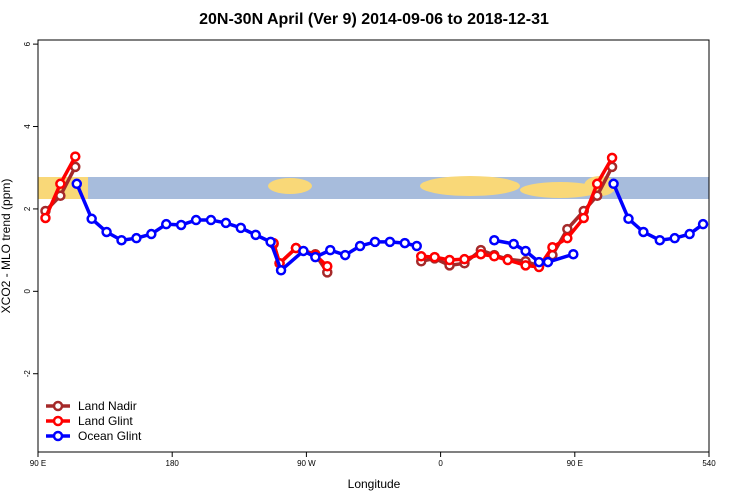 This screenshot has width=750, height=500. Describe the element at coordinates (27, 208) in the screenshot. I see `y-tick-label: 2` at that location.